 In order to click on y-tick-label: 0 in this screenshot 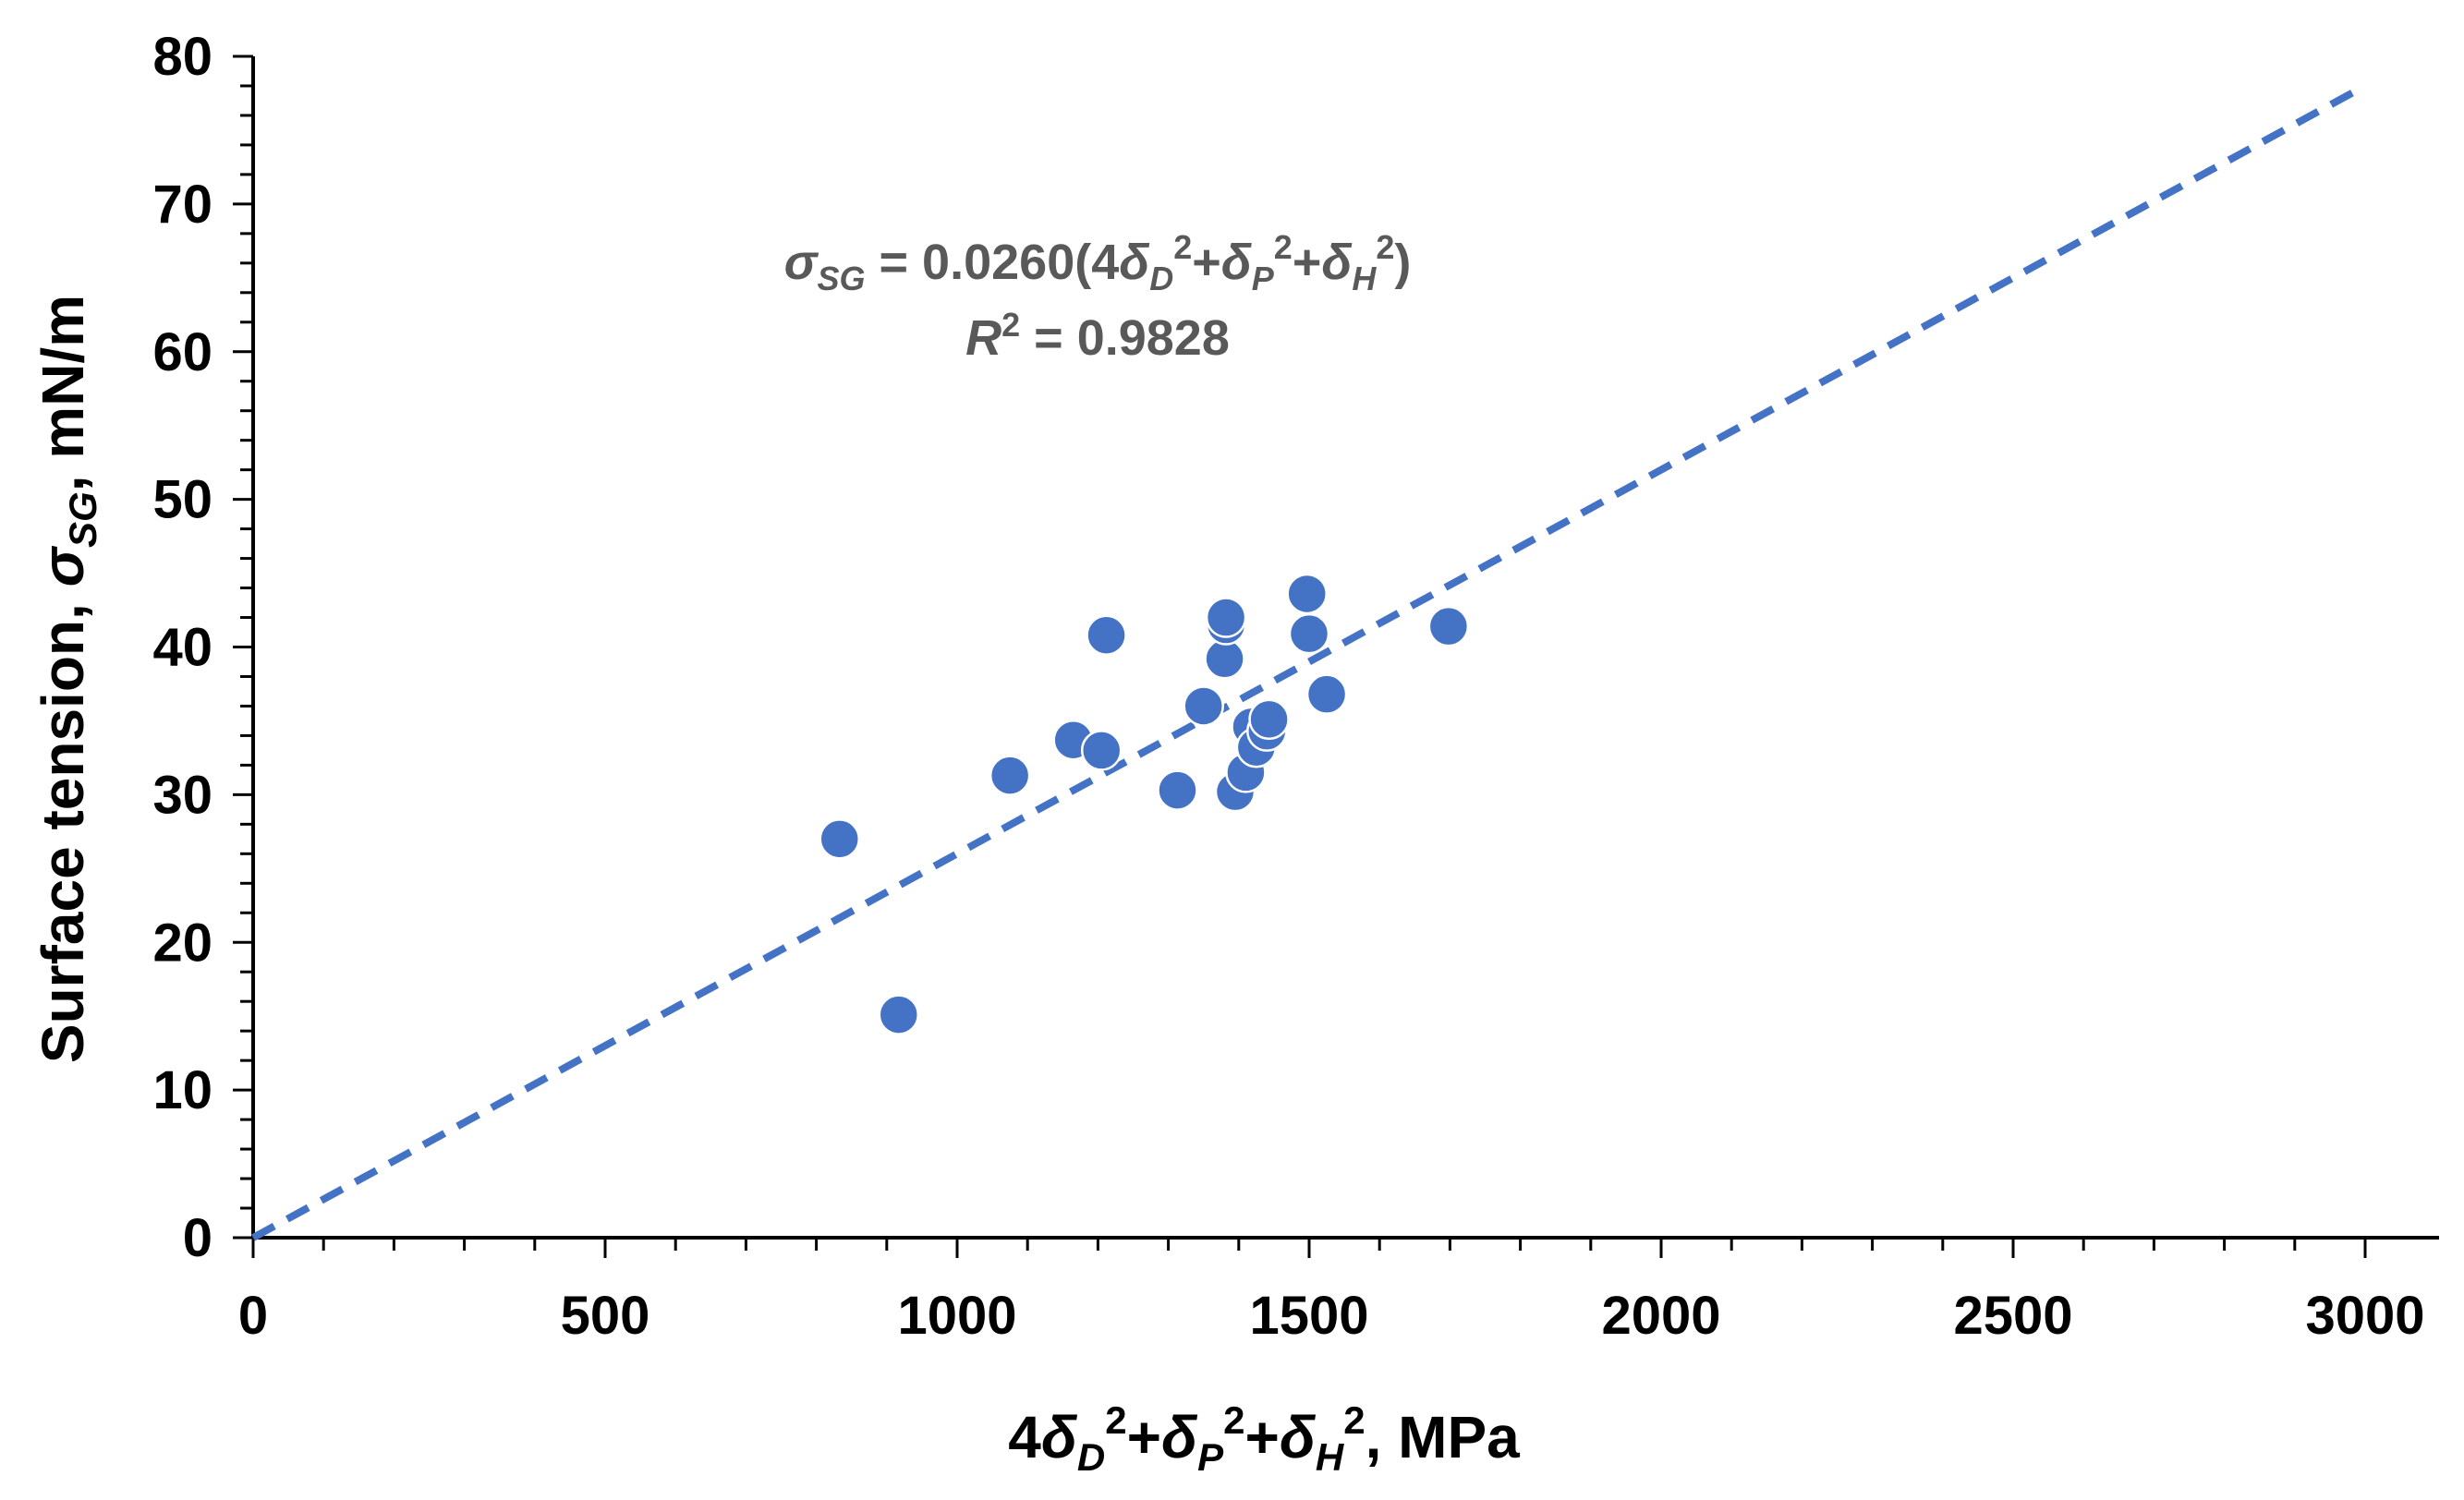, I will do `click(197, 1238)`.